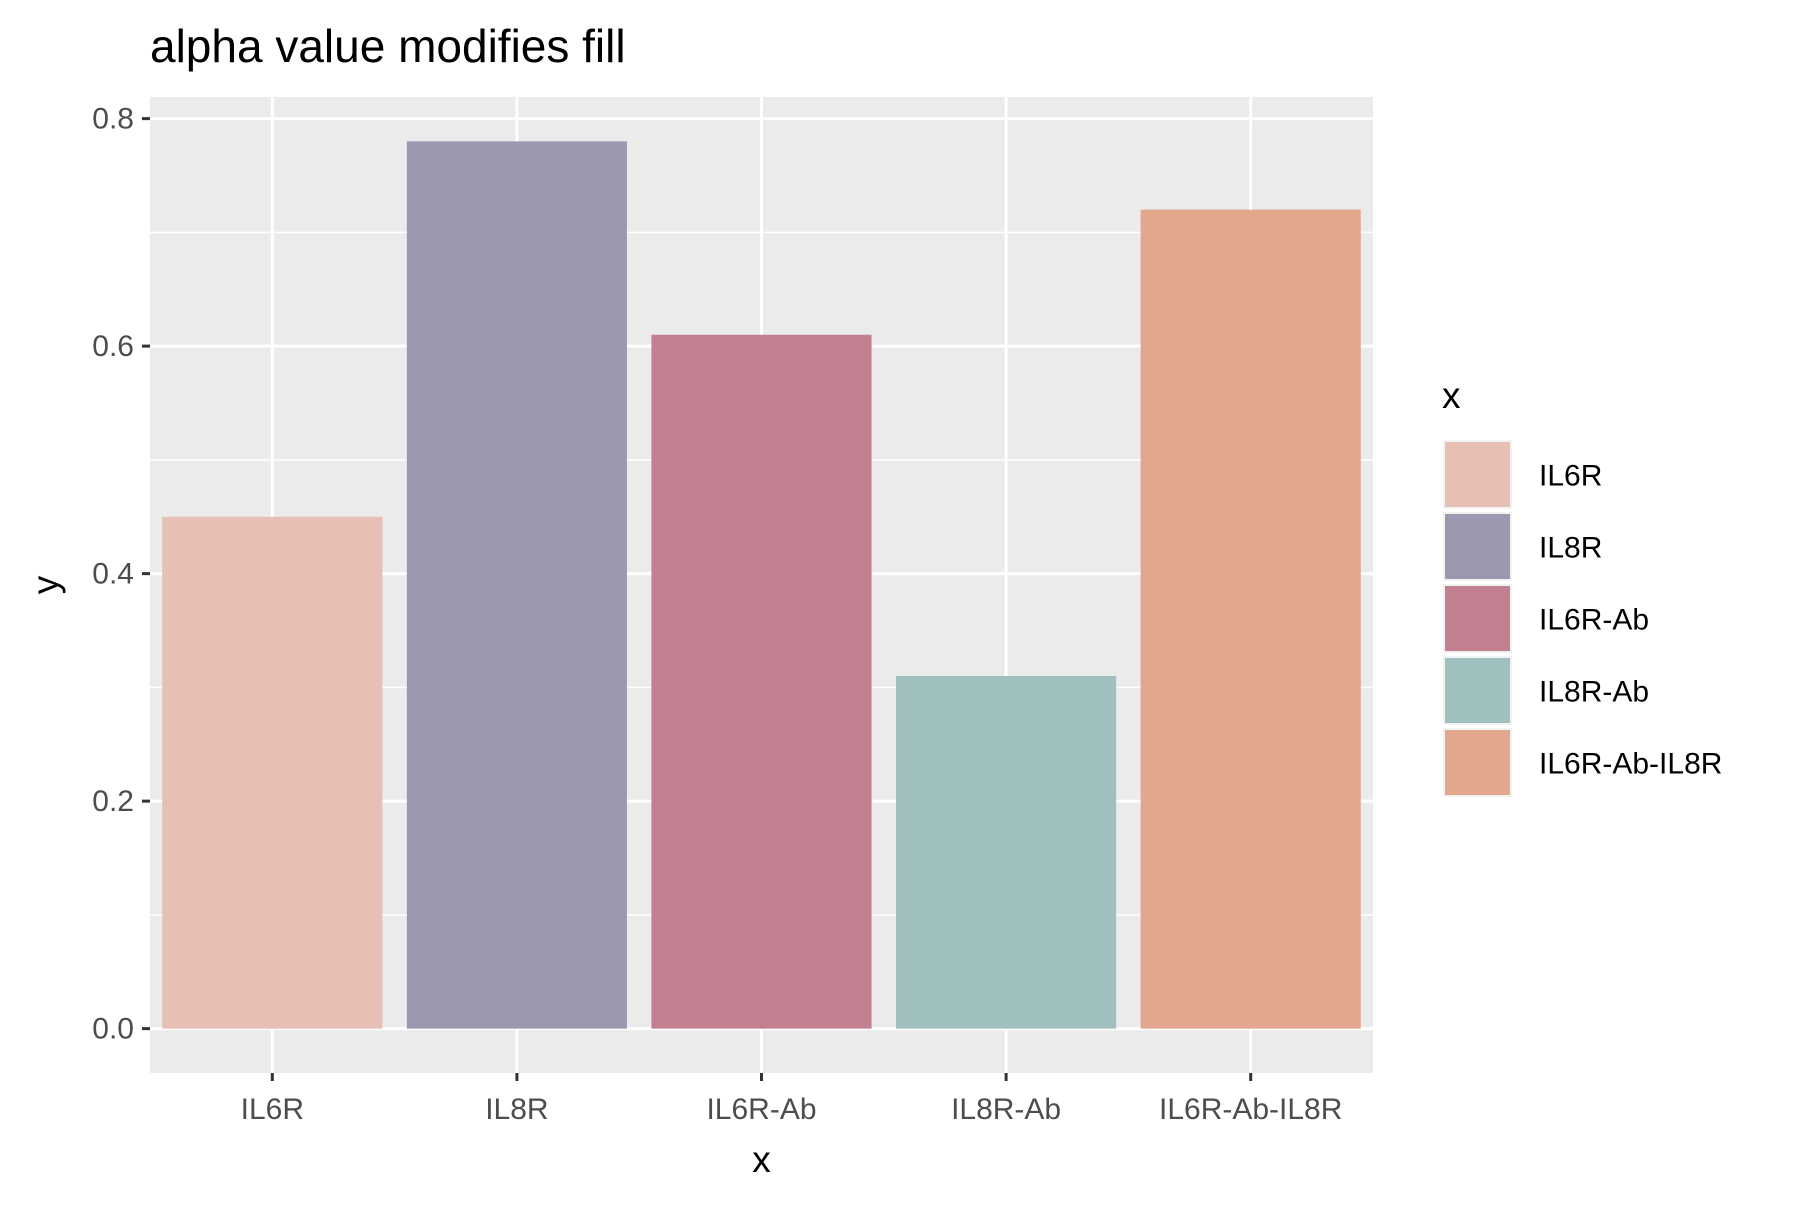 This screenshot has height=1205, width=1800. Describe the element at coordinates (113, 1029) in the screenshot. I see `y-tick-label: 0.0` at that location.